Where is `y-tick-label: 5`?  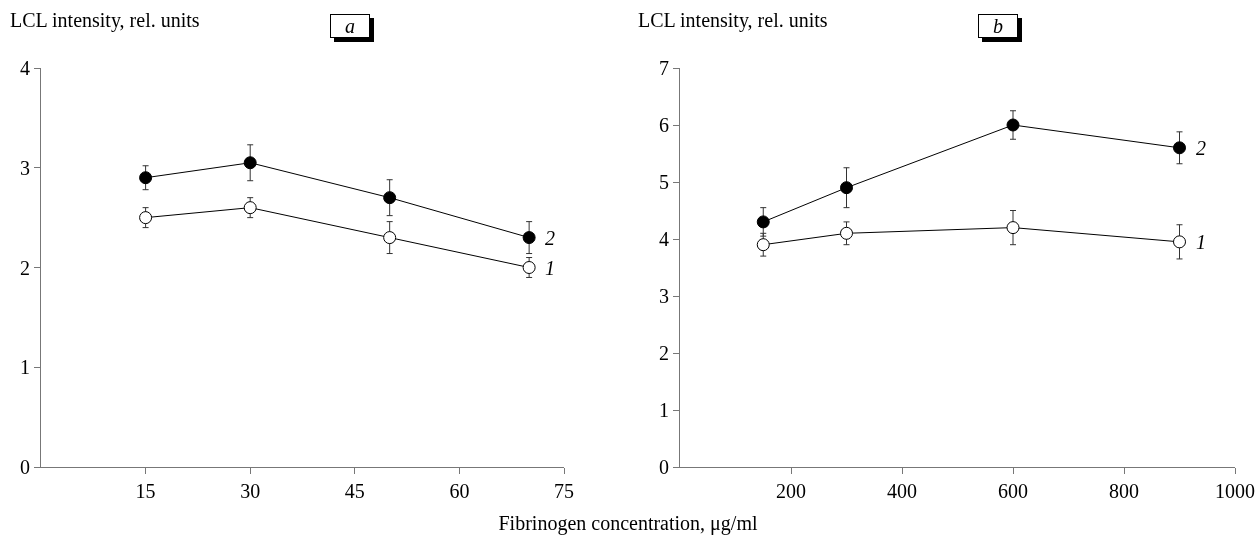 y-tick-label: 5 is located at coordinates (664, 182).